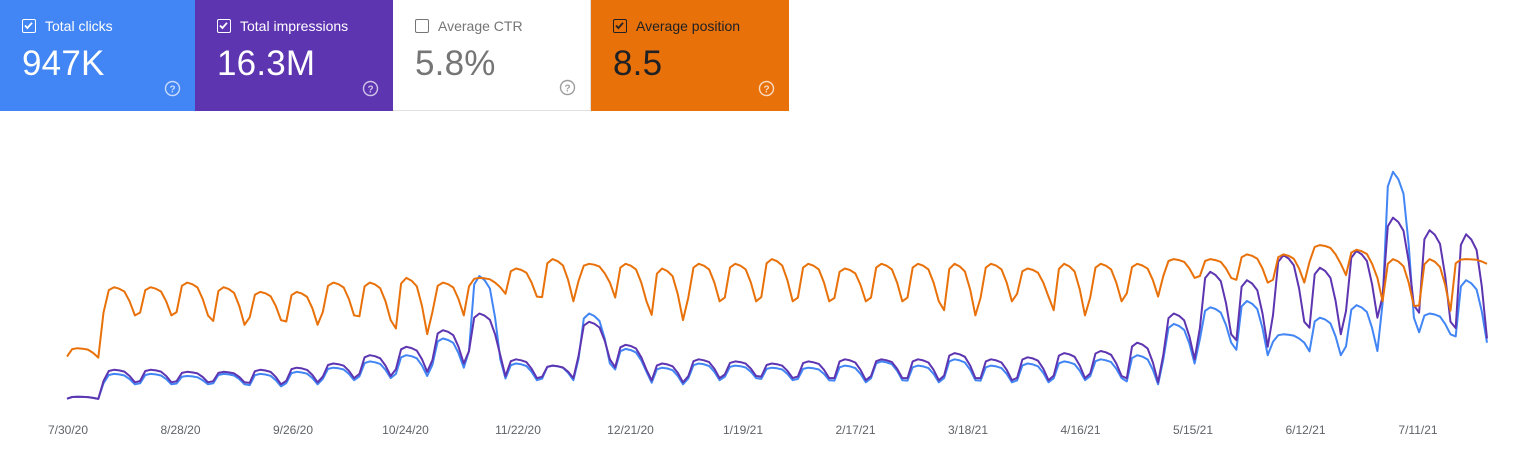  I want to click on metric-value: 16.3M, so click(266, 63).